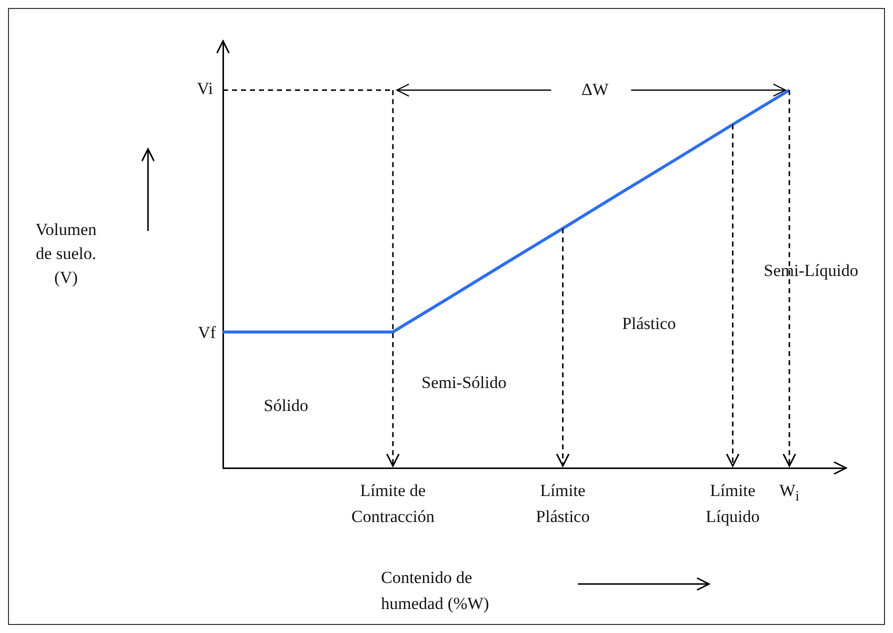 This screenshot has width=893, height=633. I want to click on x-tick-label: Límite de Contracción, so click(393, 504).